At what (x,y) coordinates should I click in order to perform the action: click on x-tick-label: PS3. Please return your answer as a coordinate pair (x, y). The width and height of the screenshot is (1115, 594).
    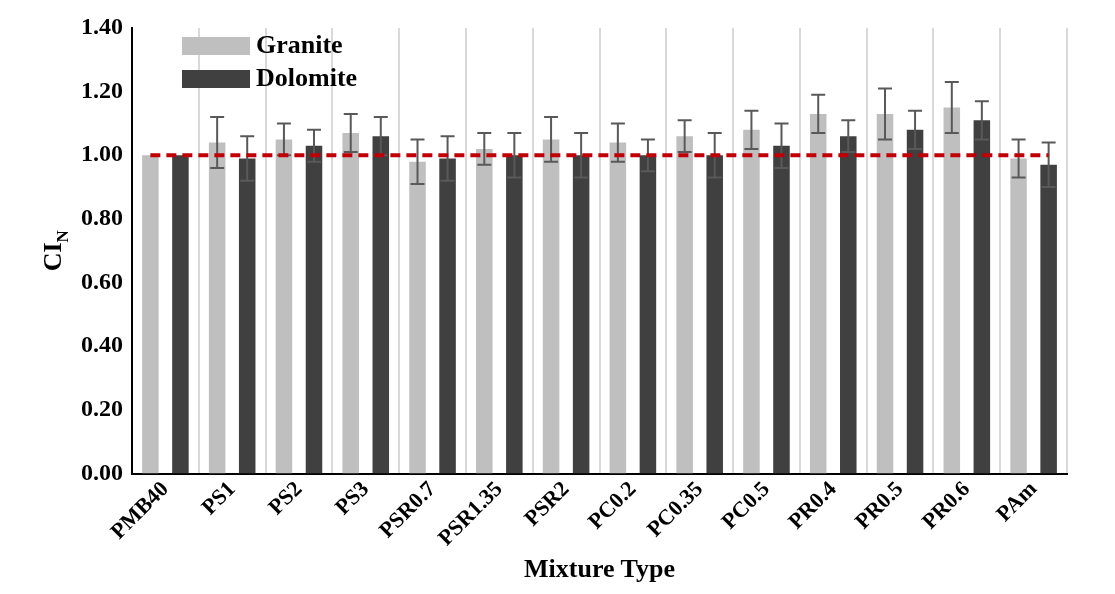
    Looking at the image, I should click on (351, 497).